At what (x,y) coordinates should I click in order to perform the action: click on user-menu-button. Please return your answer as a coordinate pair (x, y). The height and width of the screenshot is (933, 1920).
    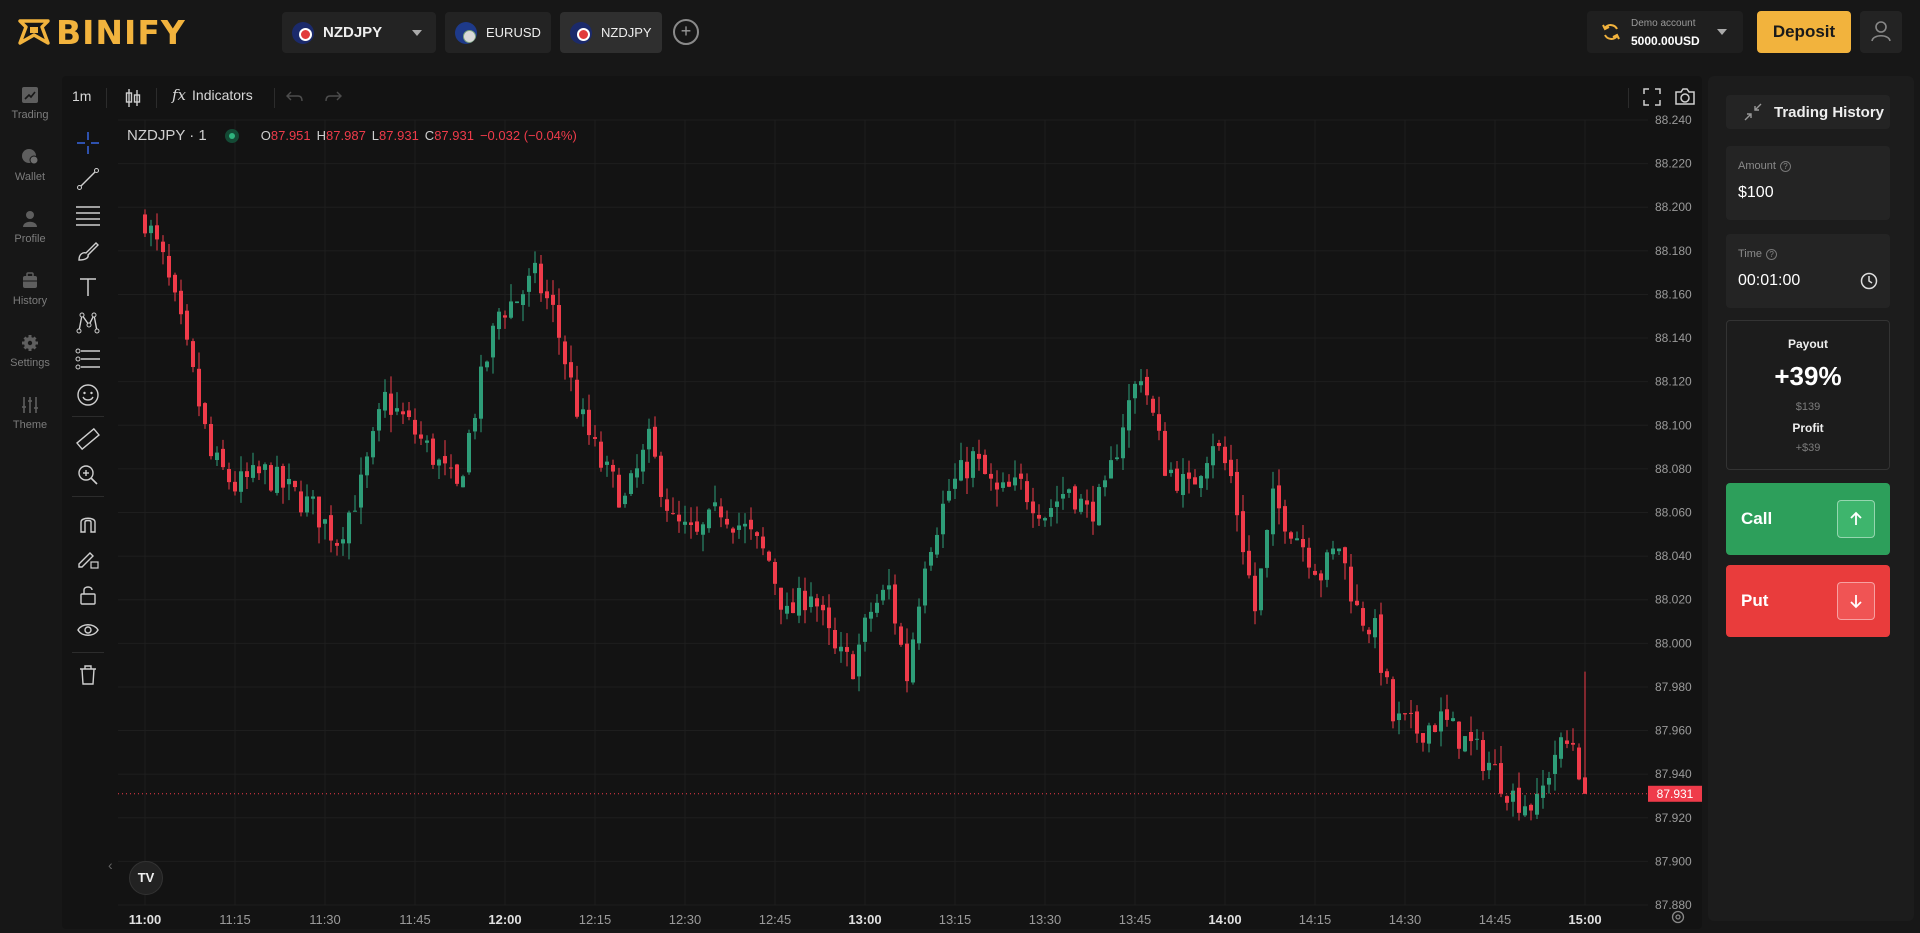
    Looking at the image, I should click on (1881, 32).